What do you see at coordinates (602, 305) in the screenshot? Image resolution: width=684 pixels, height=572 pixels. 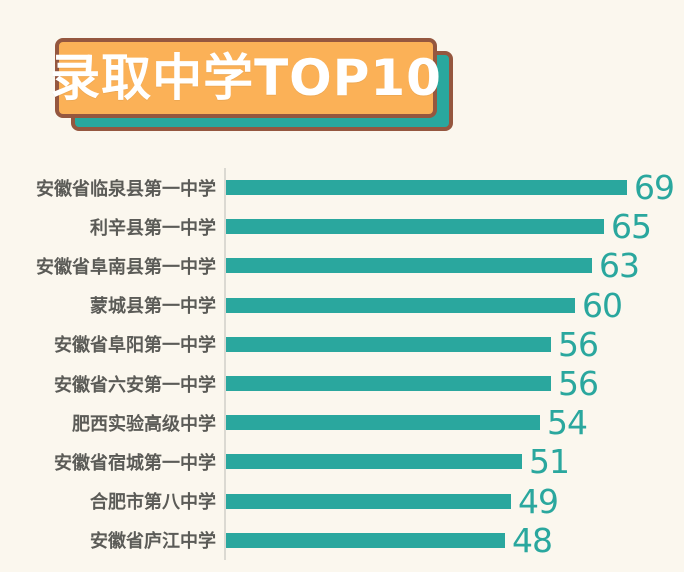 I see `value-label: 60` at bounding box center [602, 305].